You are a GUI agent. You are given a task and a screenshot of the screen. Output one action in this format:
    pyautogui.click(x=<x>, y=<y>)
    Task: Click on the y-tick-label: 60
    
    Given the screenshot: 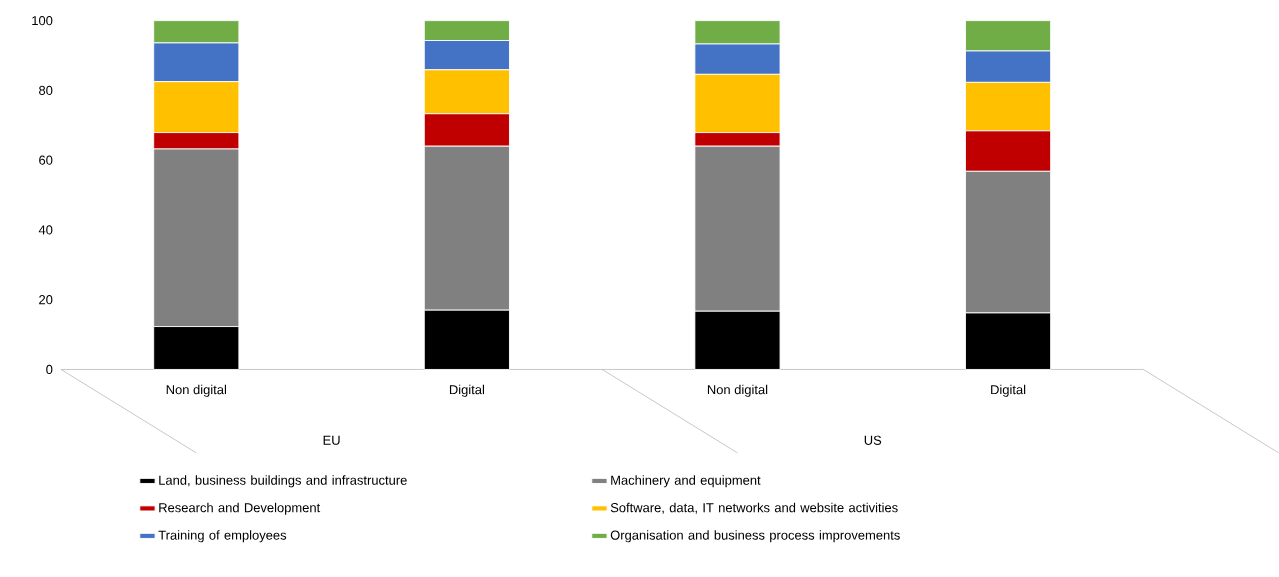 What is the action you would take?
    pyautogui.click(x=46, y=160)
    